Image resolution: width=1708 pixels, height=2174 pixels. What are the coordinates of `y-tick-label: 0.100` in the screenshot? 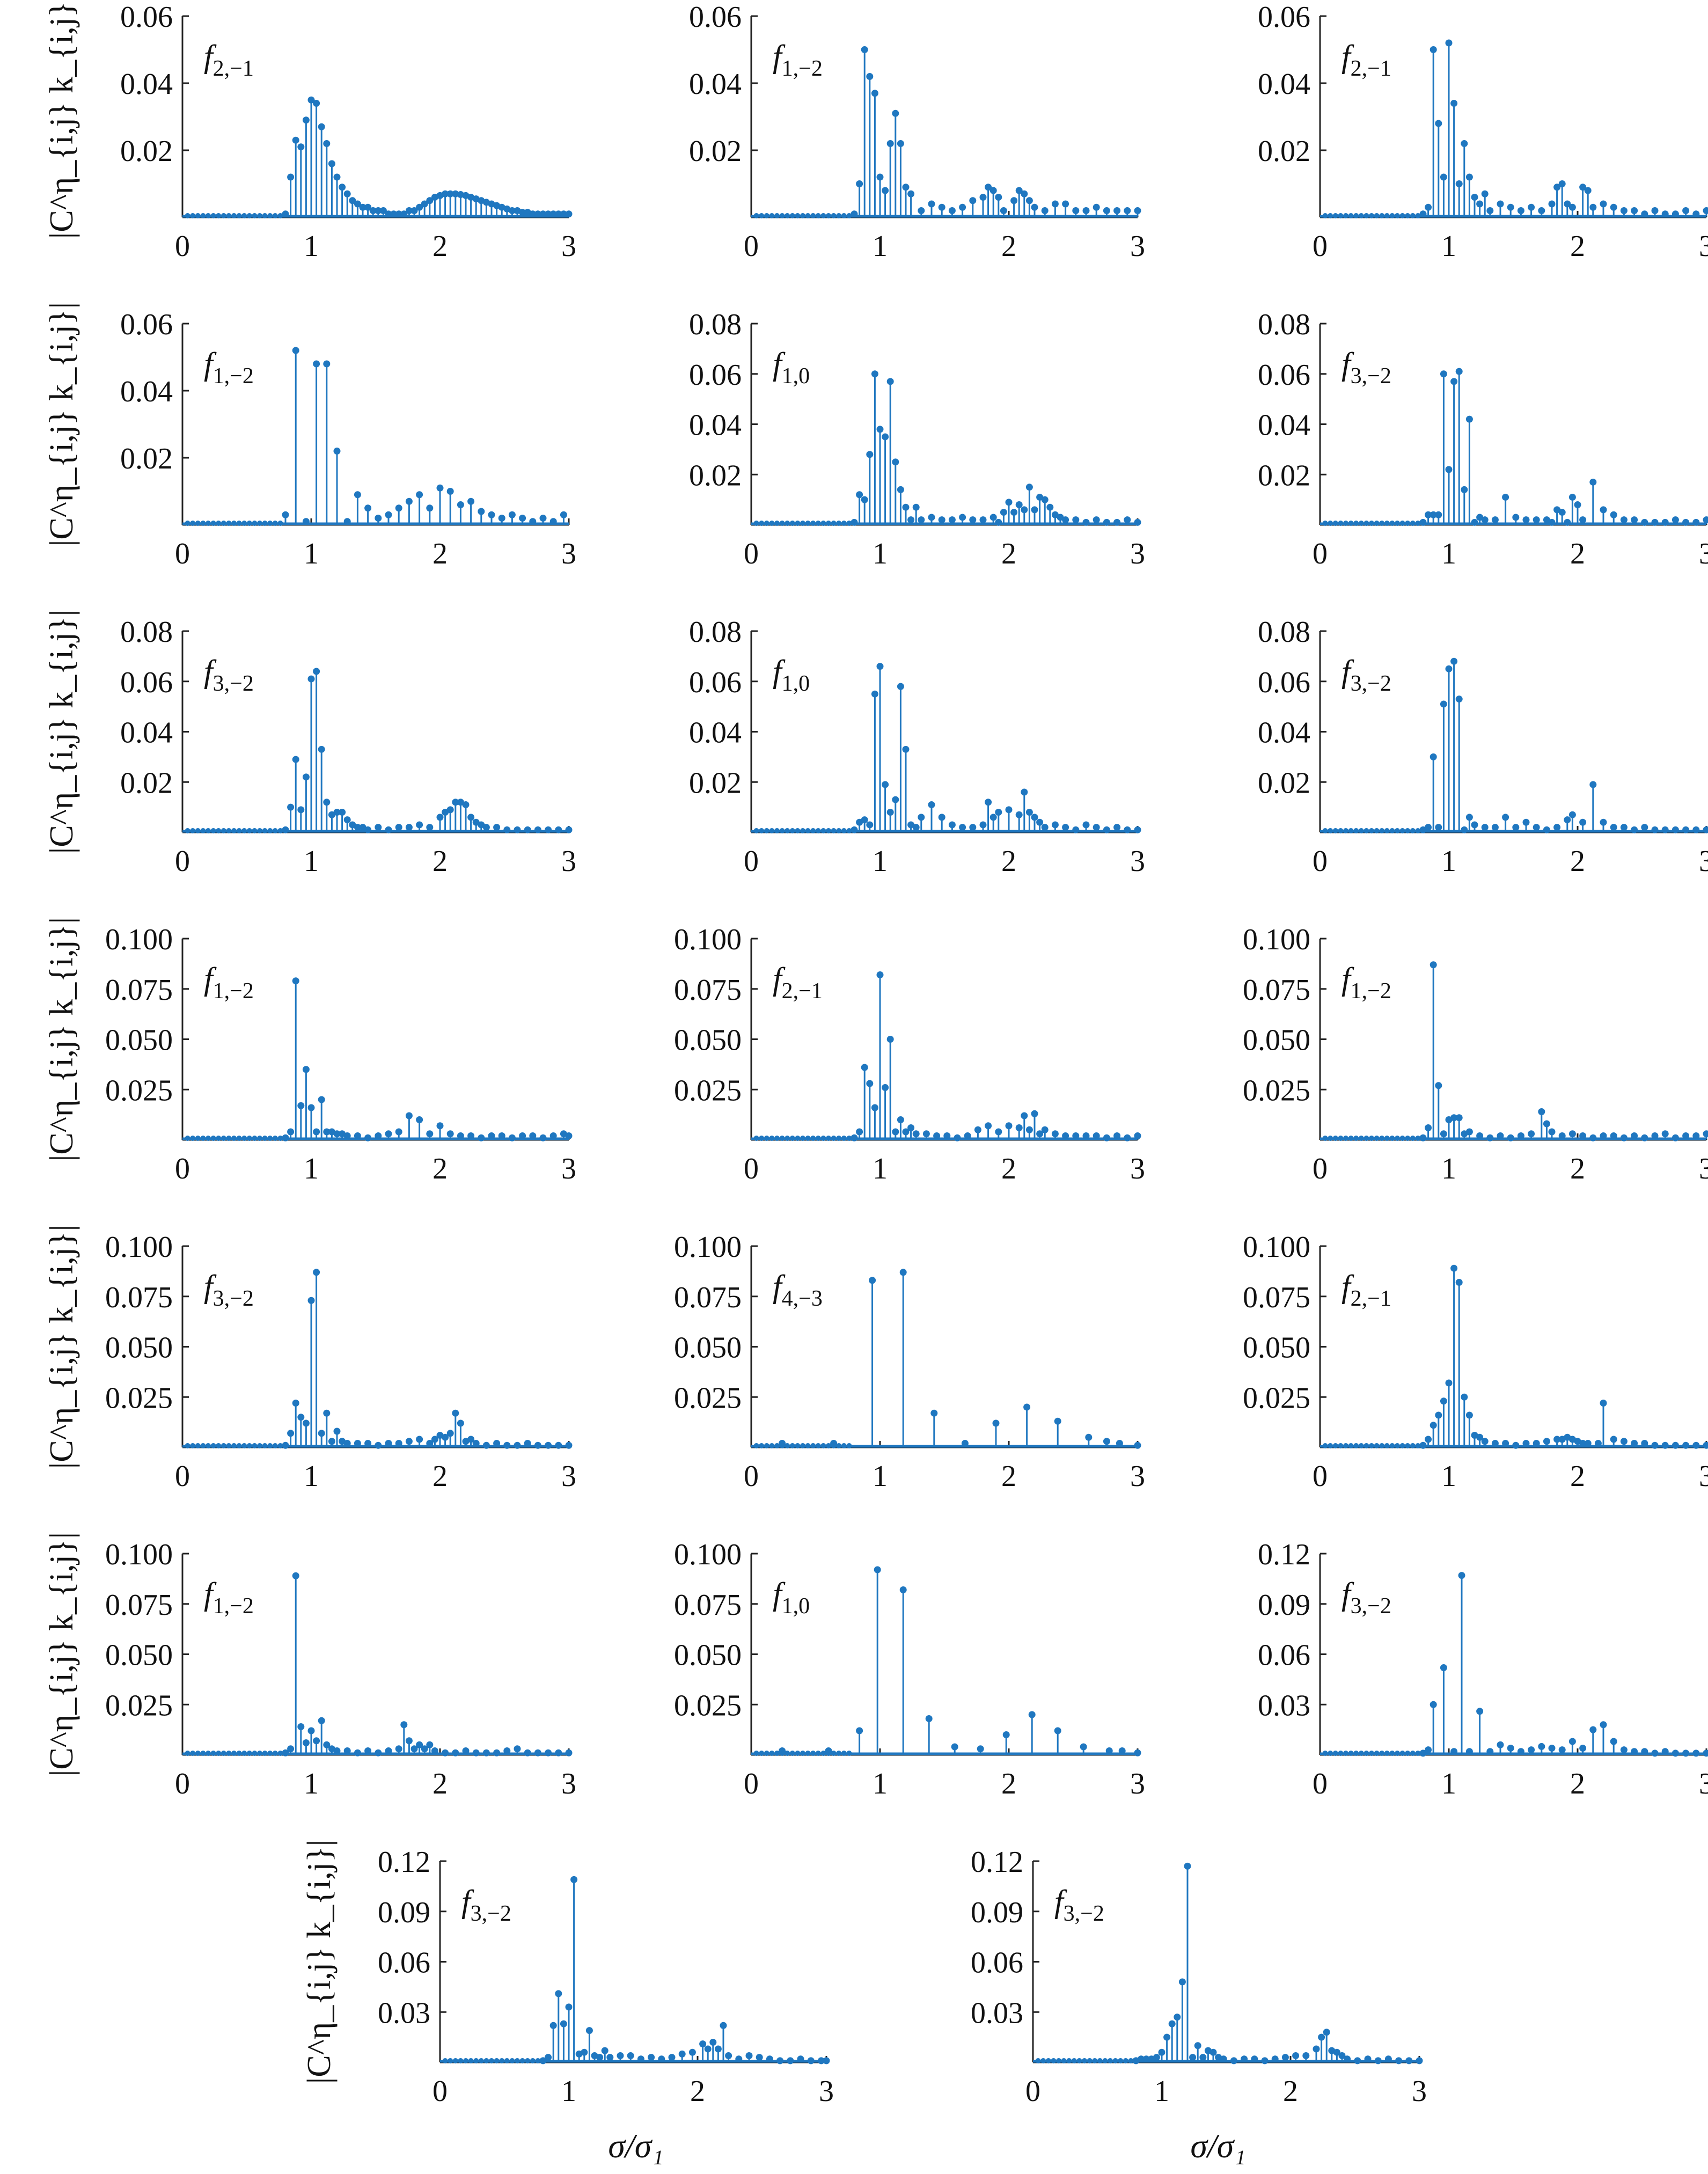 It's located at (139, 1247).